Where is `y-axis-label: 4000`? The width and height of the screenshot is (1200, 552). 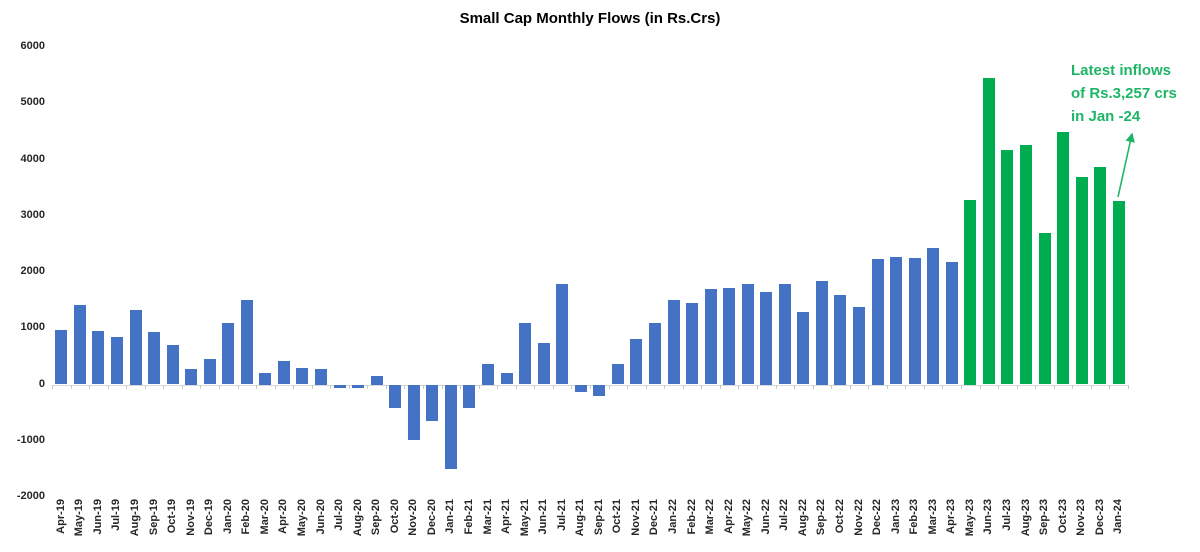 y-axis-label: 4000 is located at coordinates (32, 158).